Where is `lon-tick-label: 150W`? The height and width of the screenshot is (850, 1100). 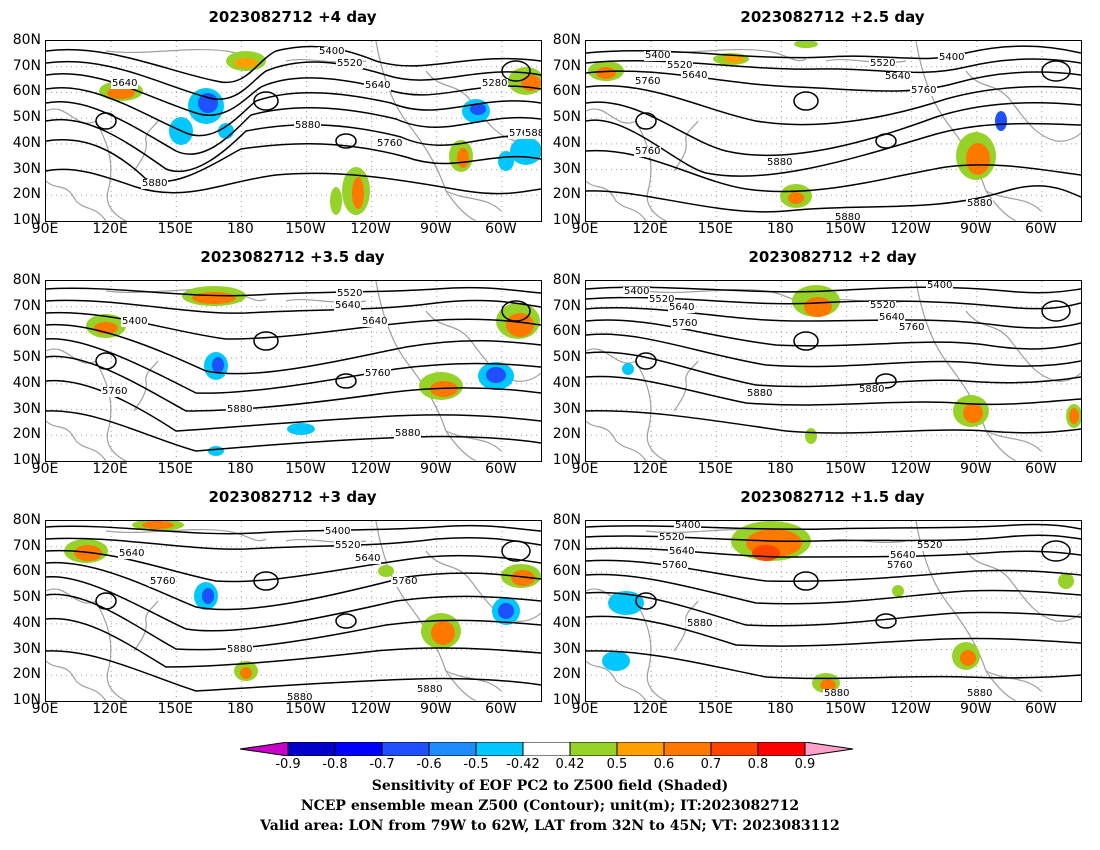
lon-tick-label: 150W is located at coordinates (305, 709).